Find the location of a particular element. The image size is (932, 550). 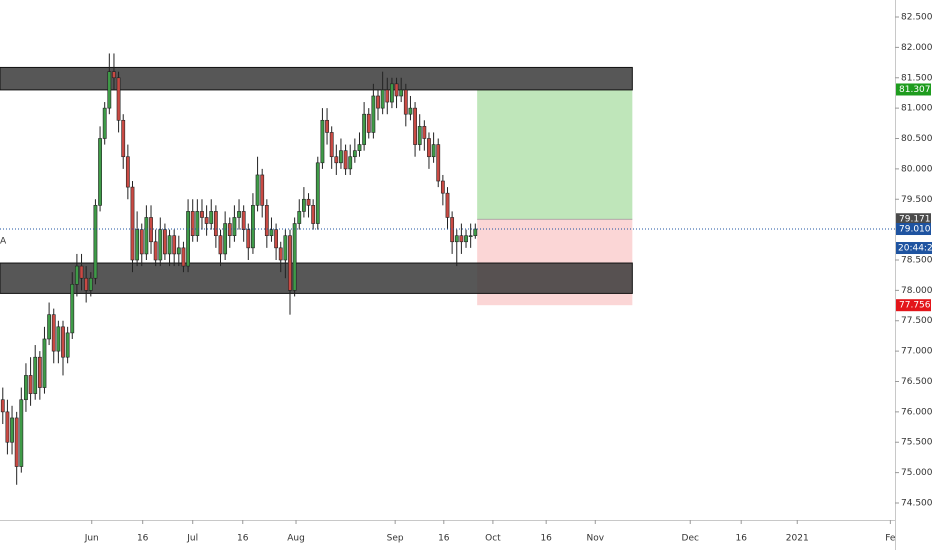

y-tick-label: 82.500 is located at coordinates (916, 18).